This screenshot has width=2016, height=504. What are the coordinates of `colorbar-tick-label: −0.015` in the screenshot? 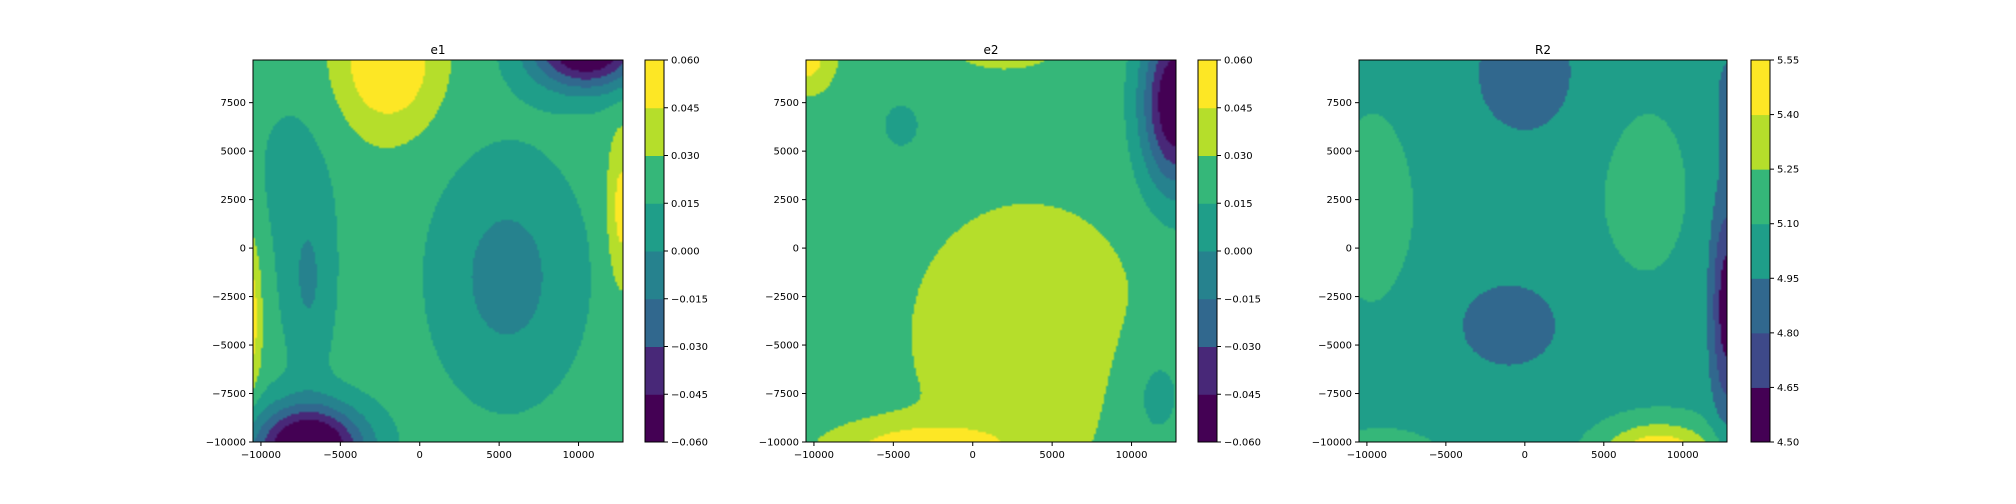 It's located at (1242, 299).